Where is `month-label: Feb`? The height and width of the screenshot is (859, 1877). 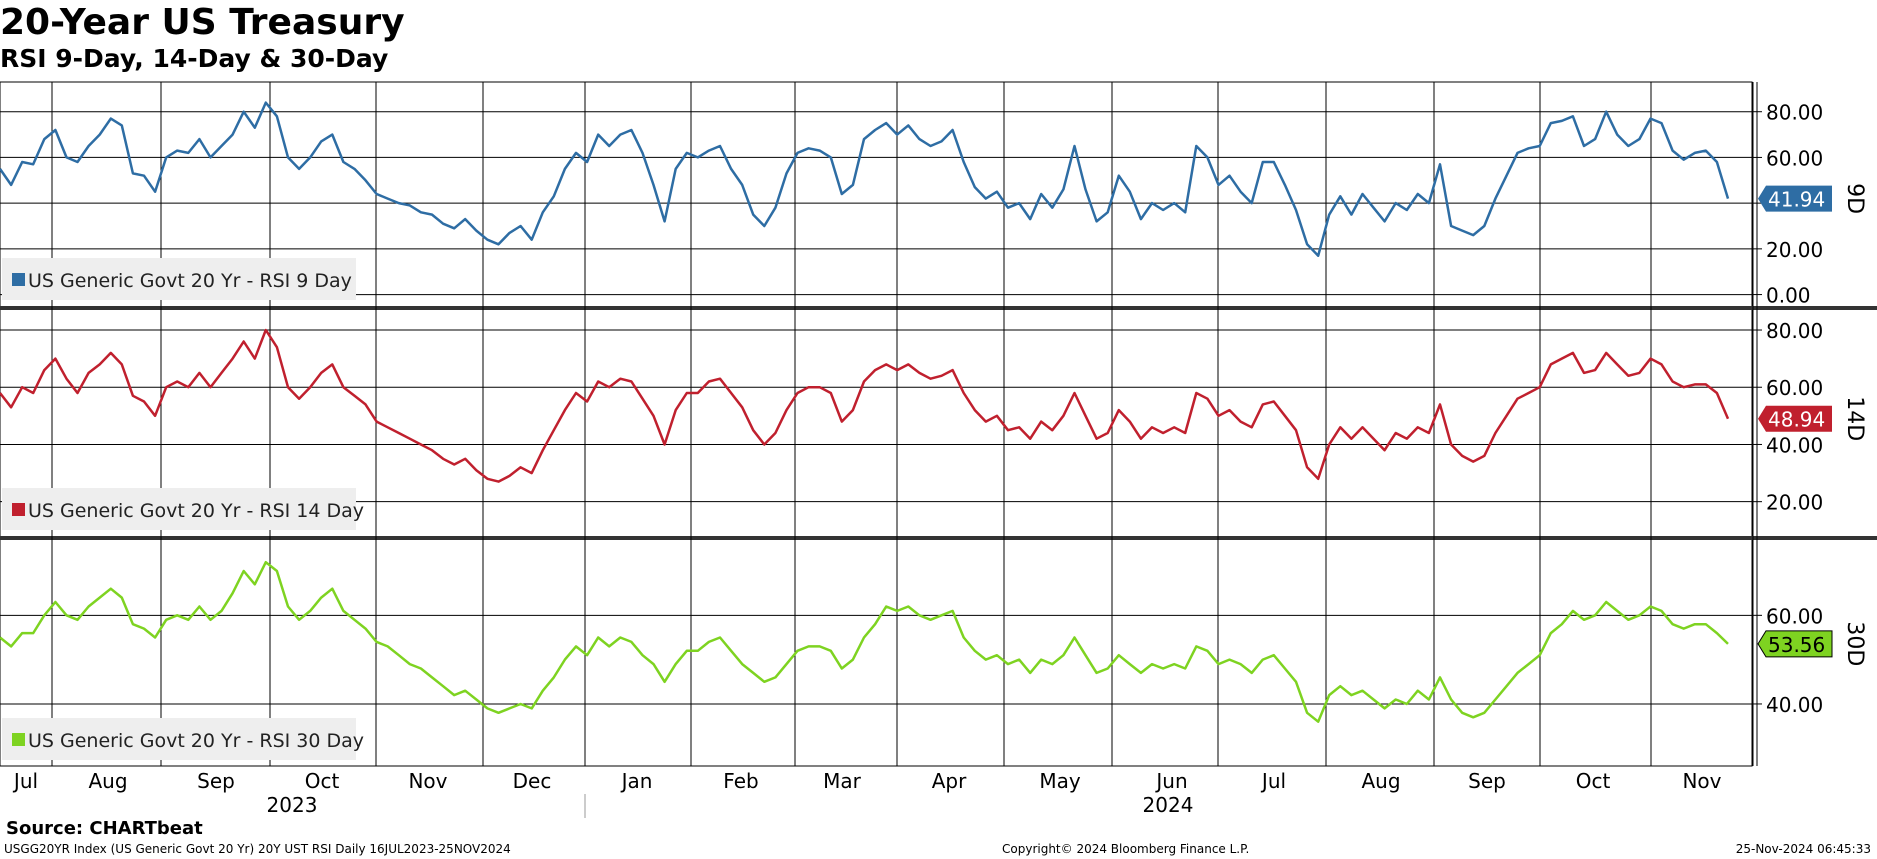 month-label: Feb is located at coordinates (740, 781).